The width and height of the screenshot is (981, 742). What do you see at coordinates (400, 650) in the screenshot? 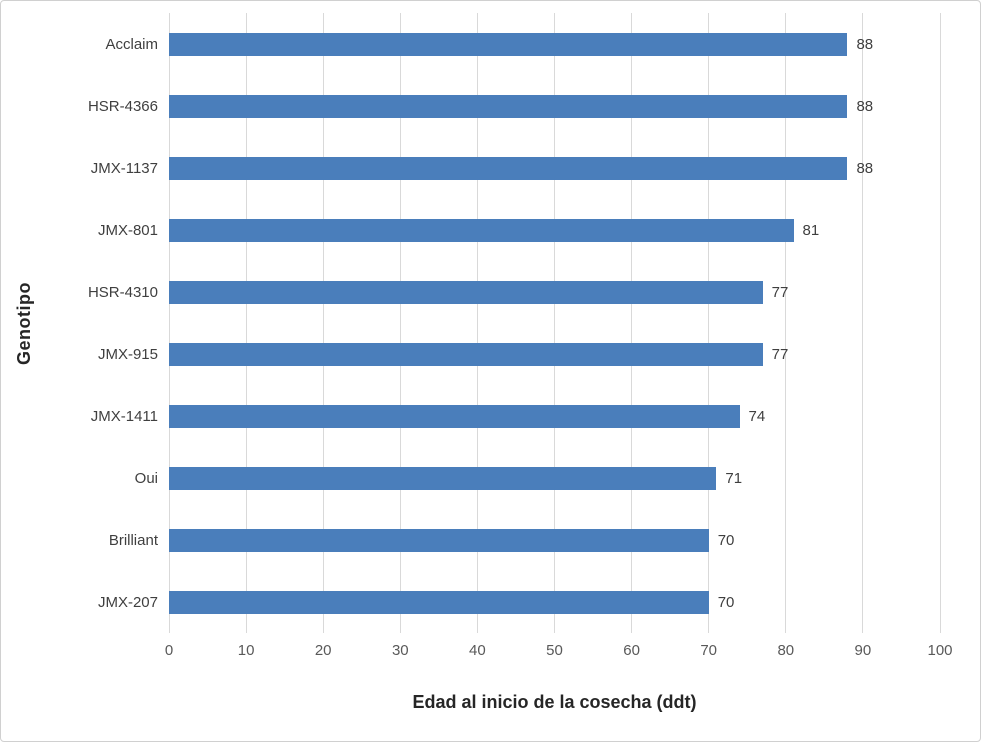
I see `x-axis-tick-label: 30` at bounding box center [400, 650].